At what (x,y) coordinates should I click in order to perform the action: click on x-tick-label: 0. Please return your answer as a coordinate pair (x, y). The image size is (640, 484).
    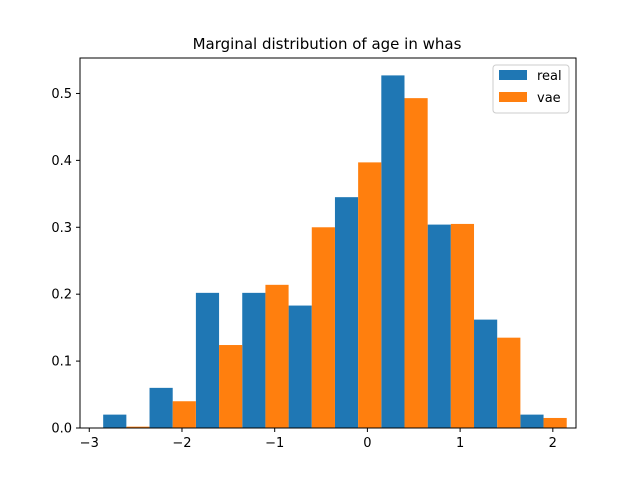
    Looking at the image, I should click on (367, 443).